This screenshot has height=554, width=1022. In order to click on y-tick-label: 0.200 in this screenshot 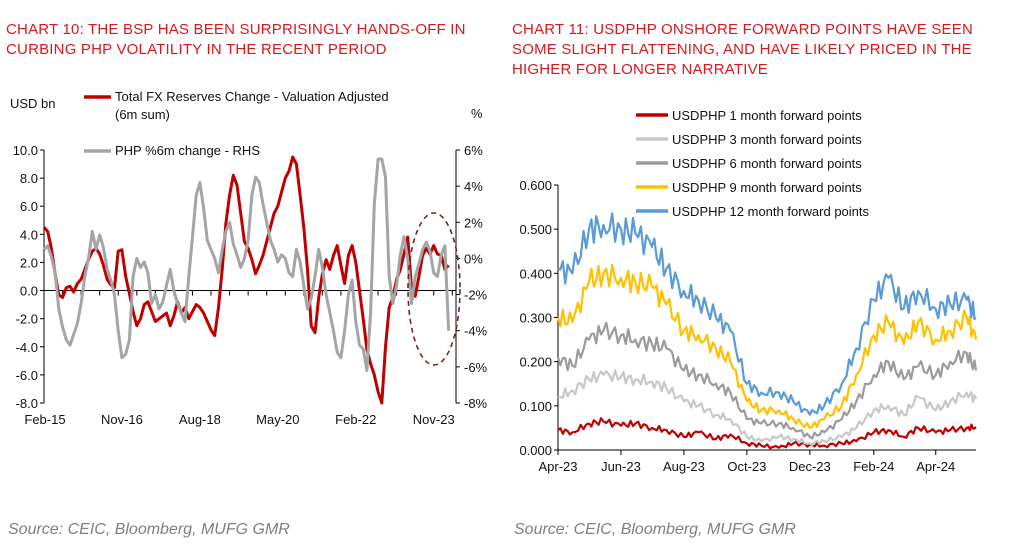, I will do `click(535, 362)`.